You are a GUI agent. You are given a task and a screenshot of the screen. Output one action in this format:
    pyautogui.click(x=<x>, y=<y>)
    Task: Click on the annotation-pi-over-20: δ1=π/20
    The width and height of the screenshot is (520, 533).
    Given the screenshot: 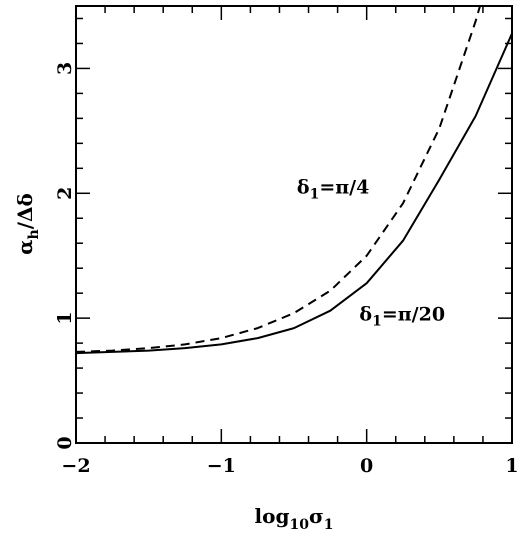 What is the action you would take?
    pyautogui.click(x=402, y=317)
    